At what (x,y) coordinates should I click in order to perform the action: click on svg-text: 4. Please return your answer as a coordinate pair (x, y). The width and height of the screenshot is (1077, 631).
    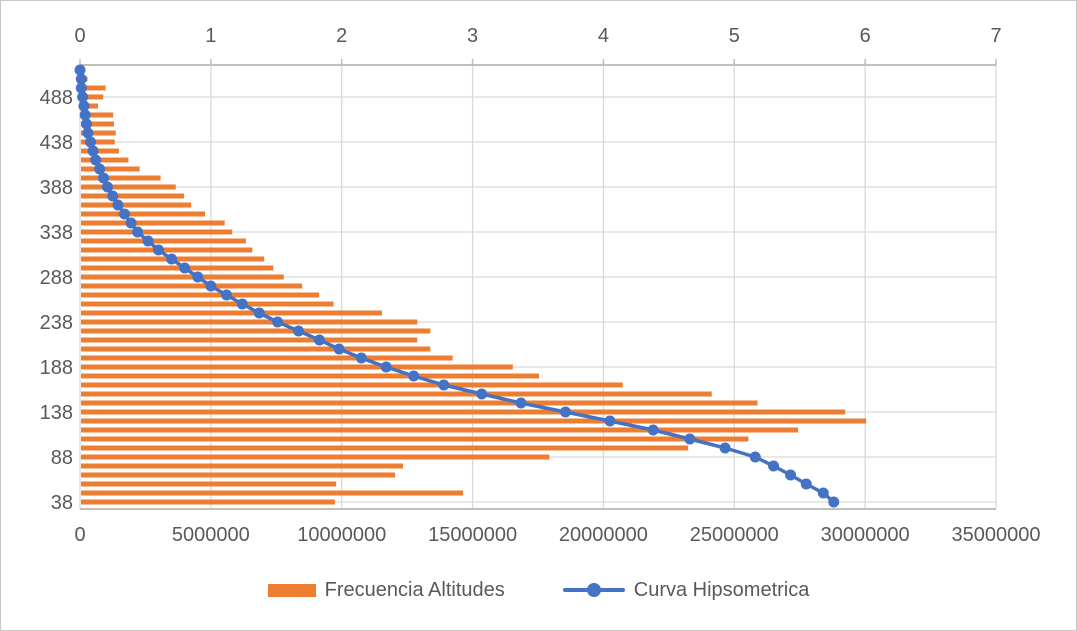
    Looking at the image, I should click on (603, 36).